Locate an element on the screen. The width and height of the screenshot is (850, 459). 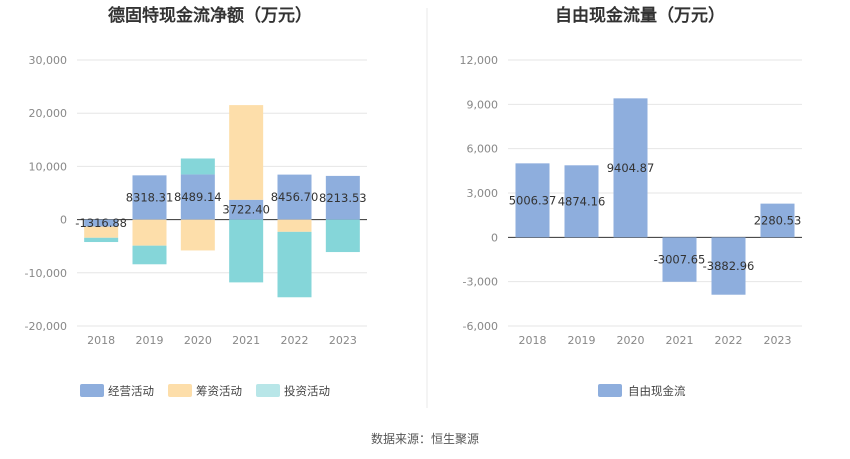
left-data-label: 8456.70 is located at coordinates (295, 197).